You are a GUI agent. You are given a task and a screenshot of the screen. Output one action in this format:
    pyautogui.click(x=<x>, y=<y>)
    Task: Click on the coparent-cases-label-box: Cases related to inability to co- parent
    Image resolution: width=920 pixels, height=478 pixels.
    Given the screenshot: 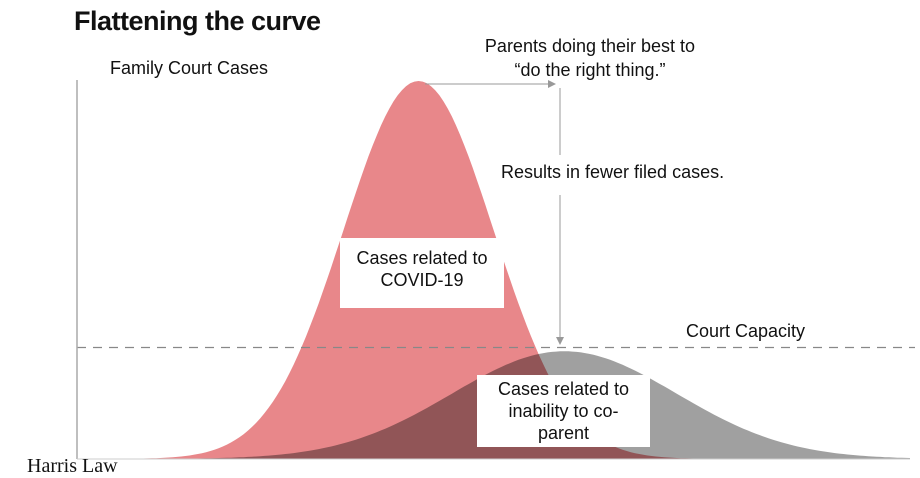 What is the action you would take?
    pyautogui.click(x=563, y=411)
    